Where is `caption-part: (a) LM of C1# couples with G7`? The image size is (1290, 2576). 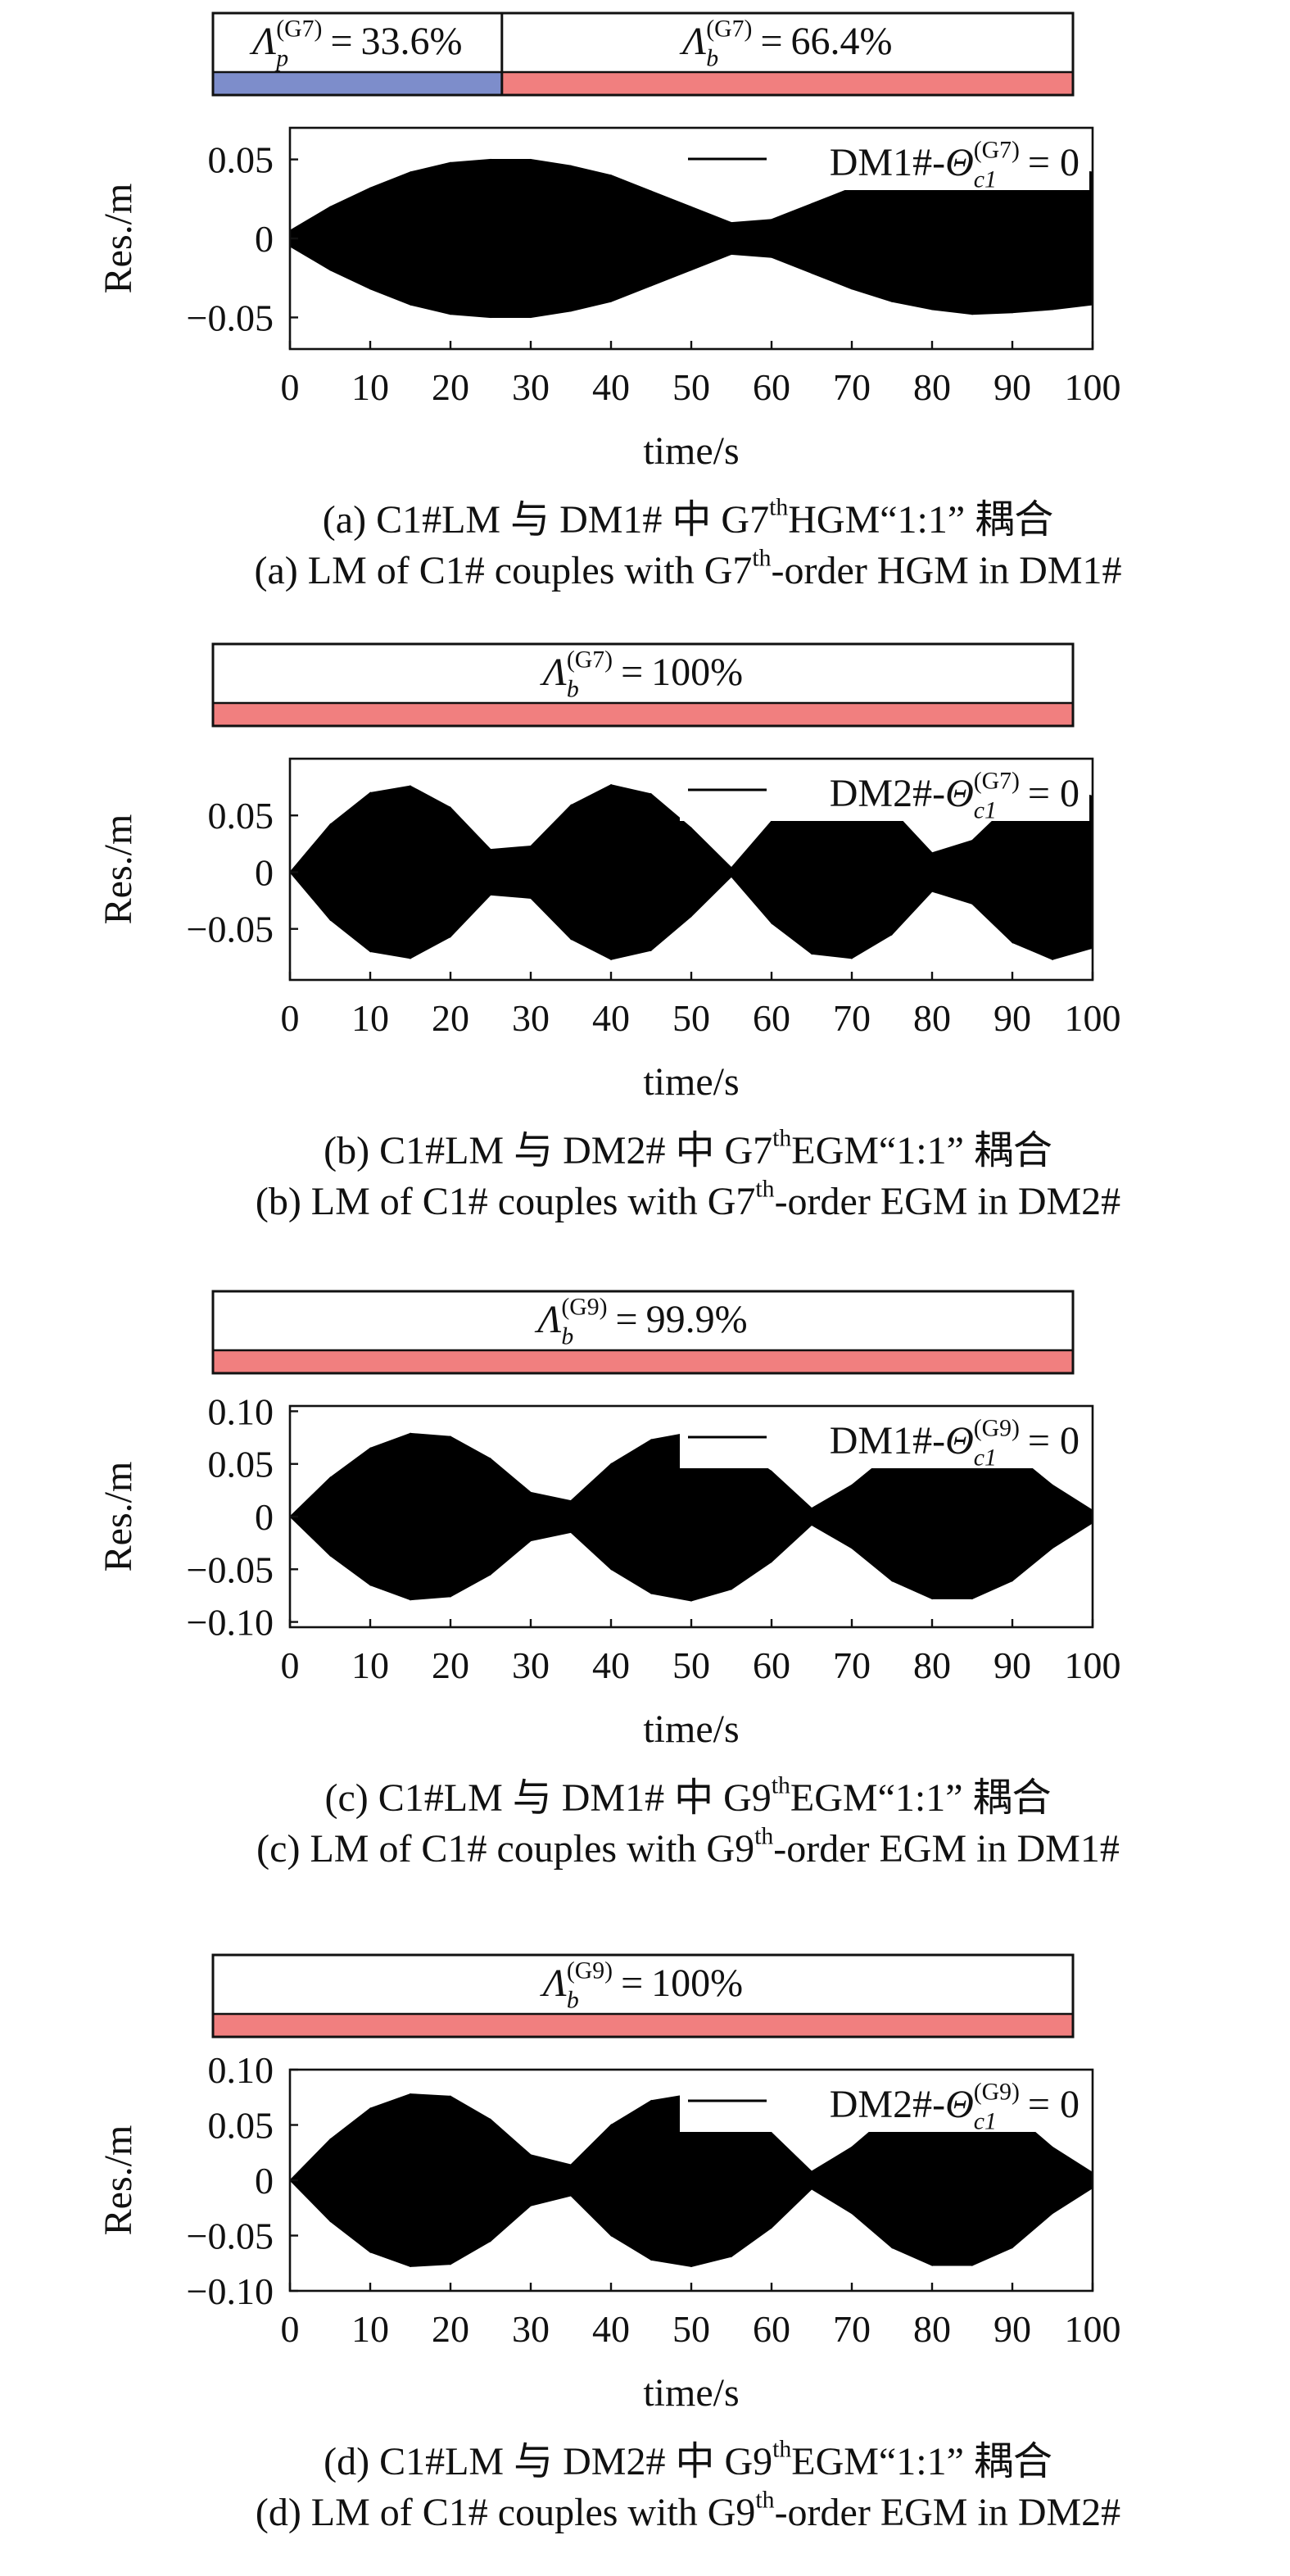
caption-part: (a) LM of C1# couples with G7 is located at coordinates (504, 570).